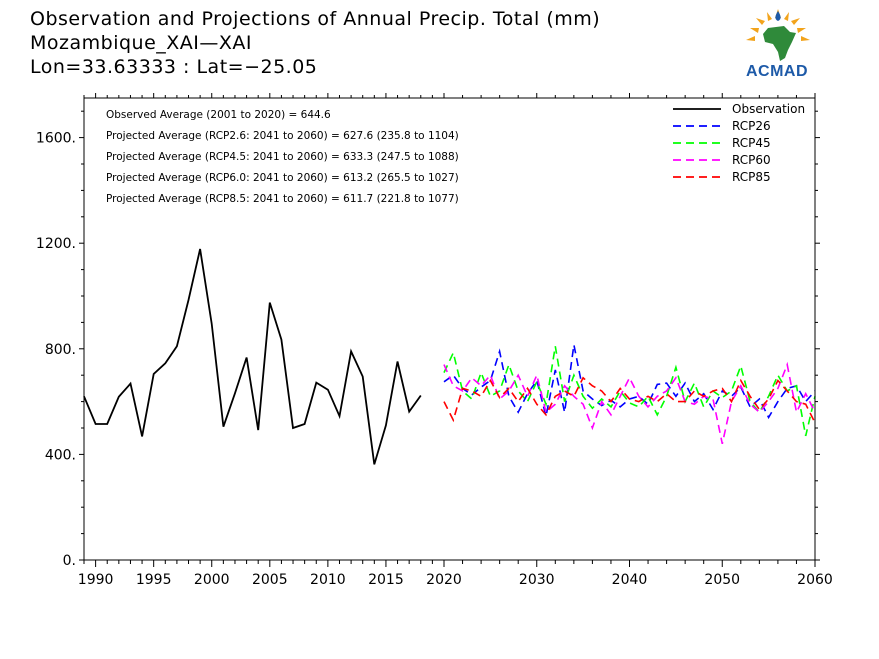  What do you see at coordinates (777, 71) in the screenshot?
I see `logo-text: ACMAD` at bounding box center [777, 71].